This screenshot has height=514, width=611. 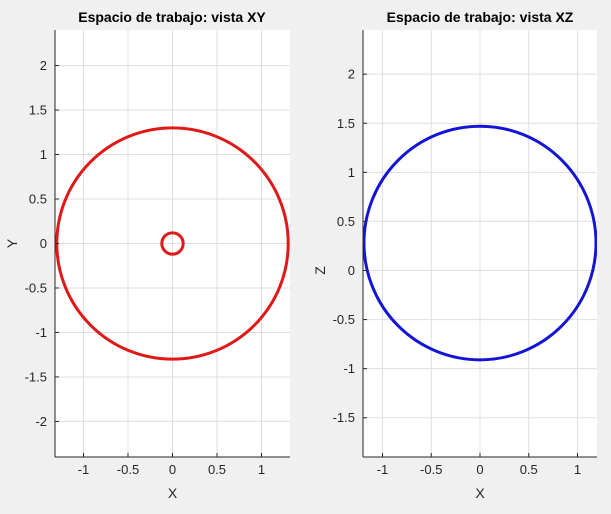 I want to click on chart-title: Espacio de trabajo: vista XZ, so click(x=480, y=17).